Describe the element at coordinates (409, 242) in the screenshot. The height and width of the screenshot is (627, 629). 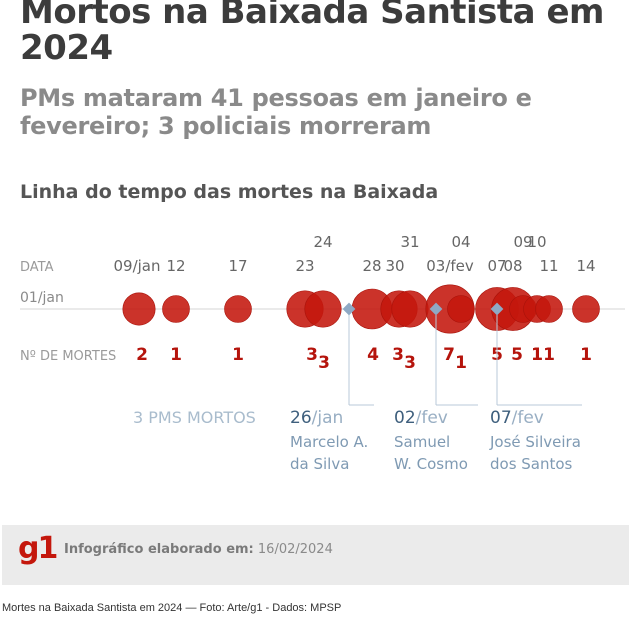
I see `date-label: 31` at that location.